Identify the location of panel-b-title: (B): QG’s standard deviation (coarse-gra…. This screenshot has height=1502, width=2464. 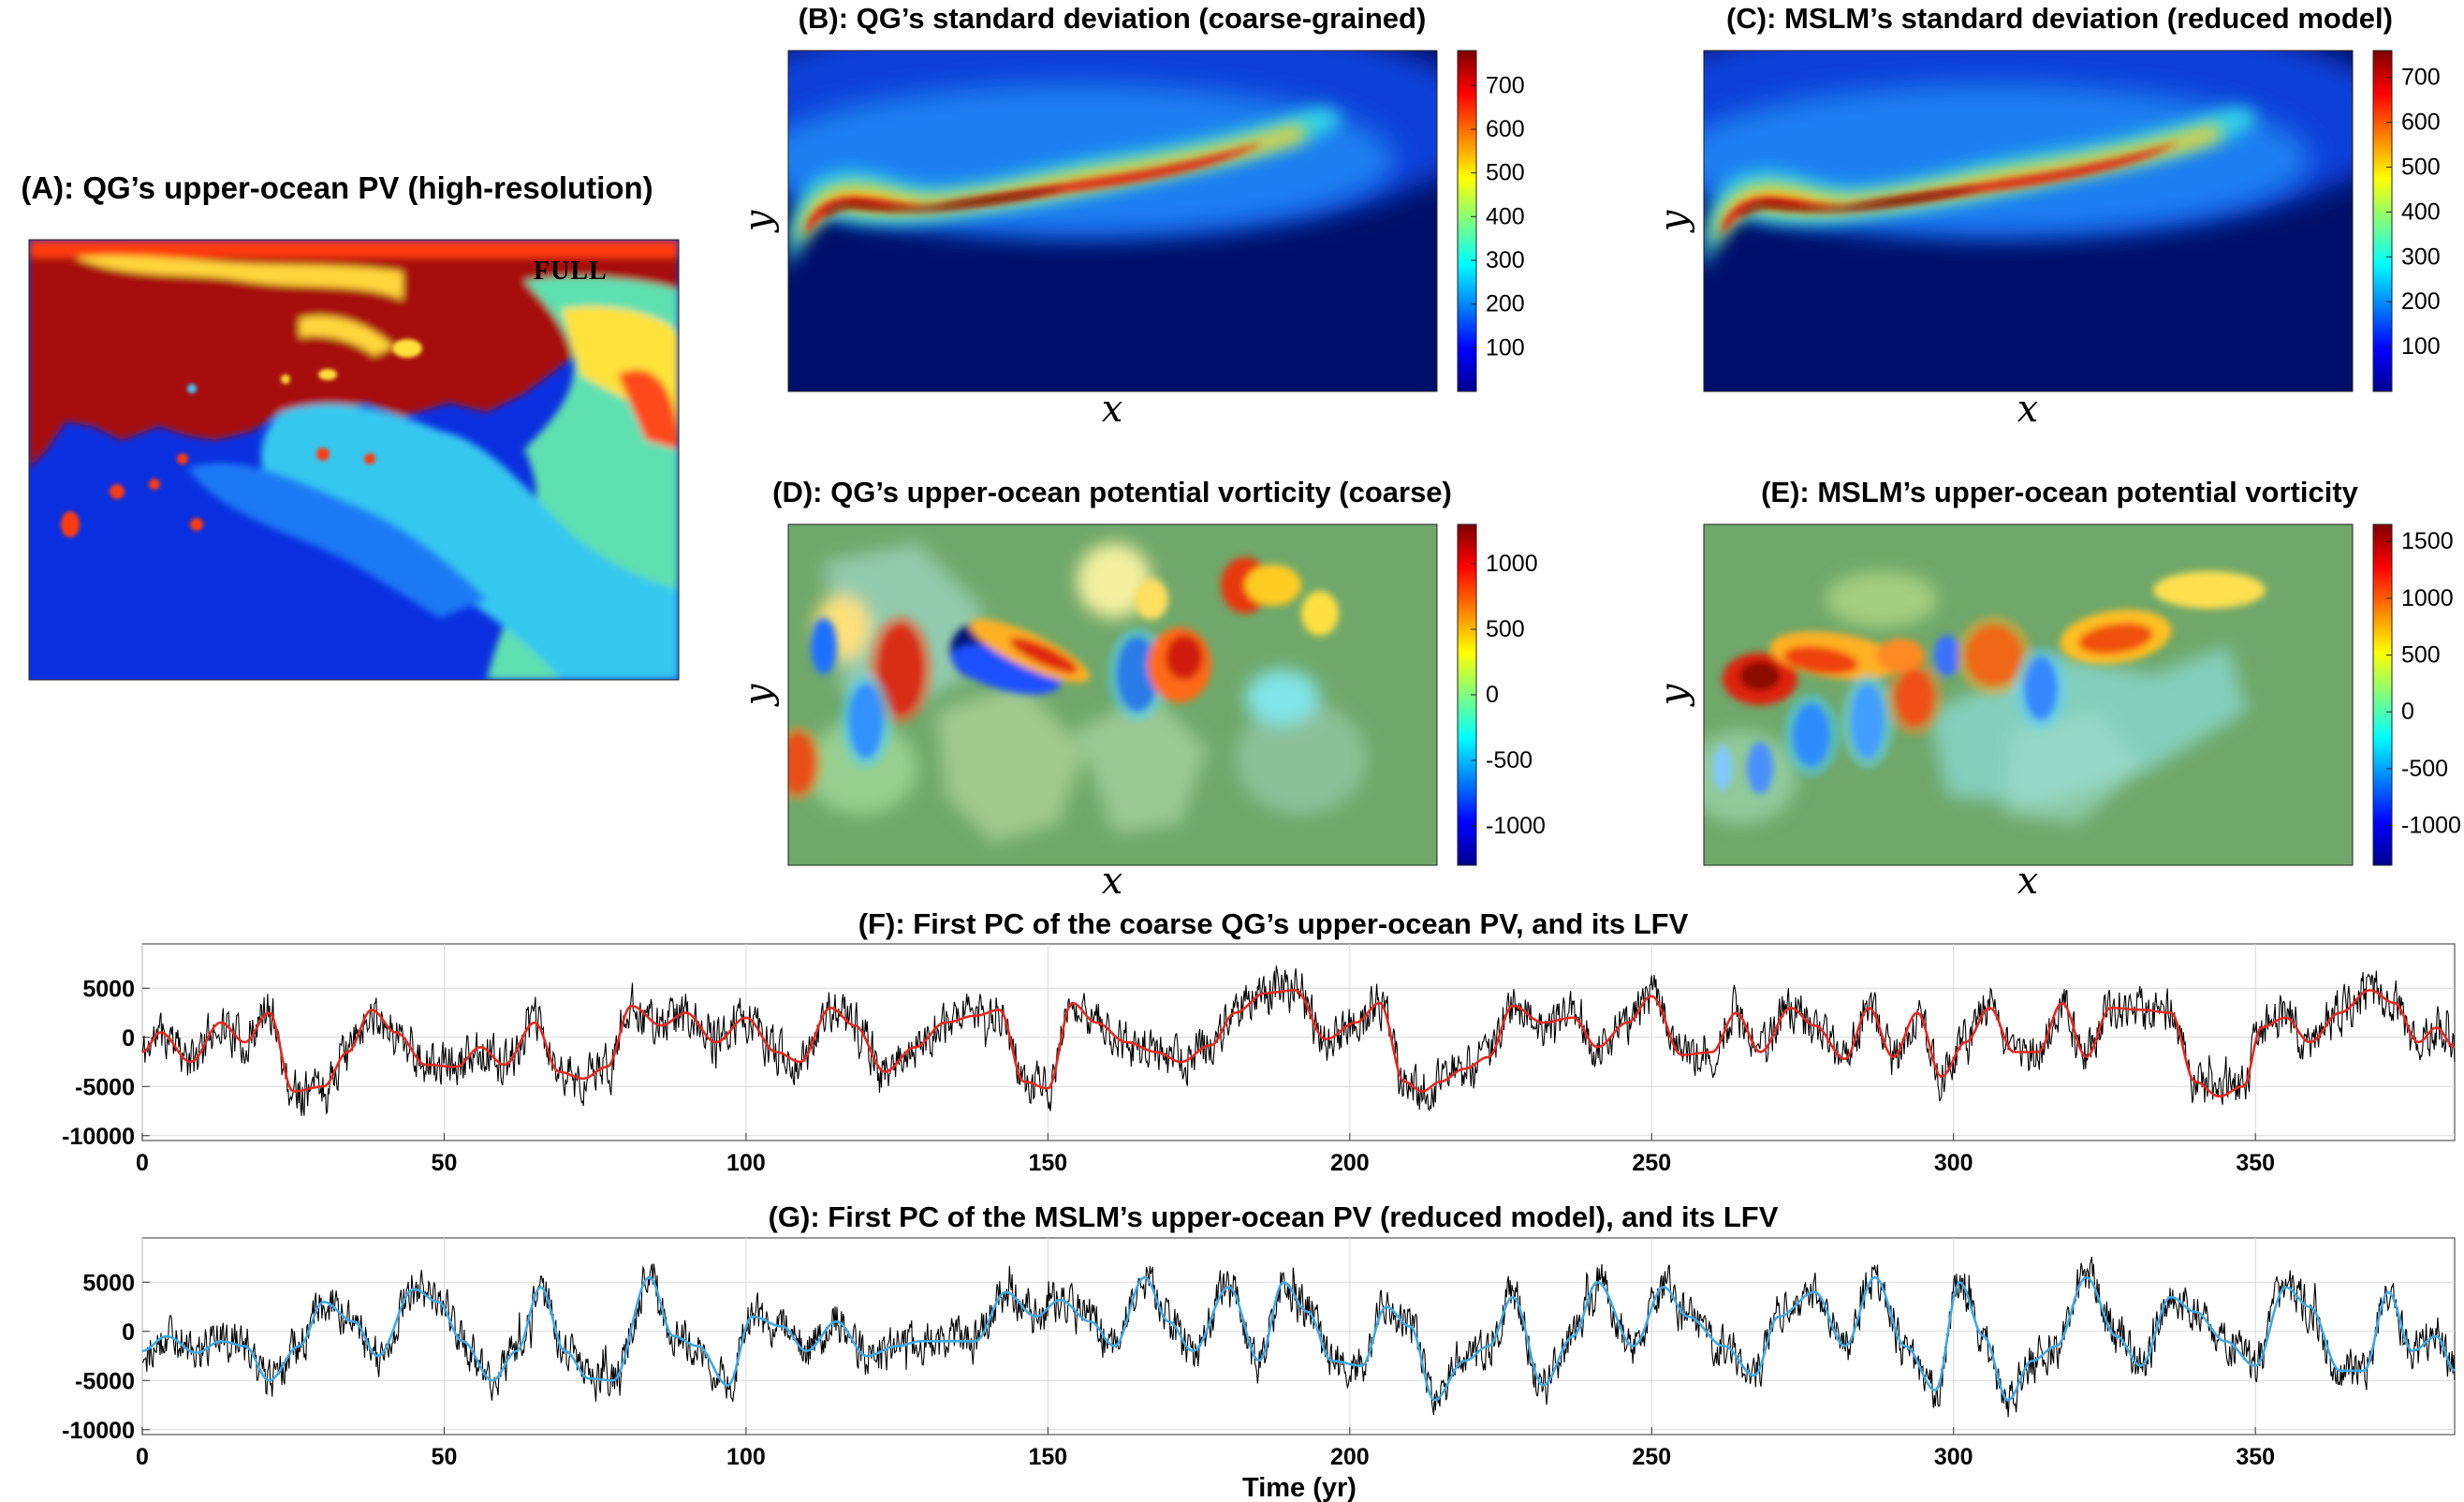
(1113, 18).